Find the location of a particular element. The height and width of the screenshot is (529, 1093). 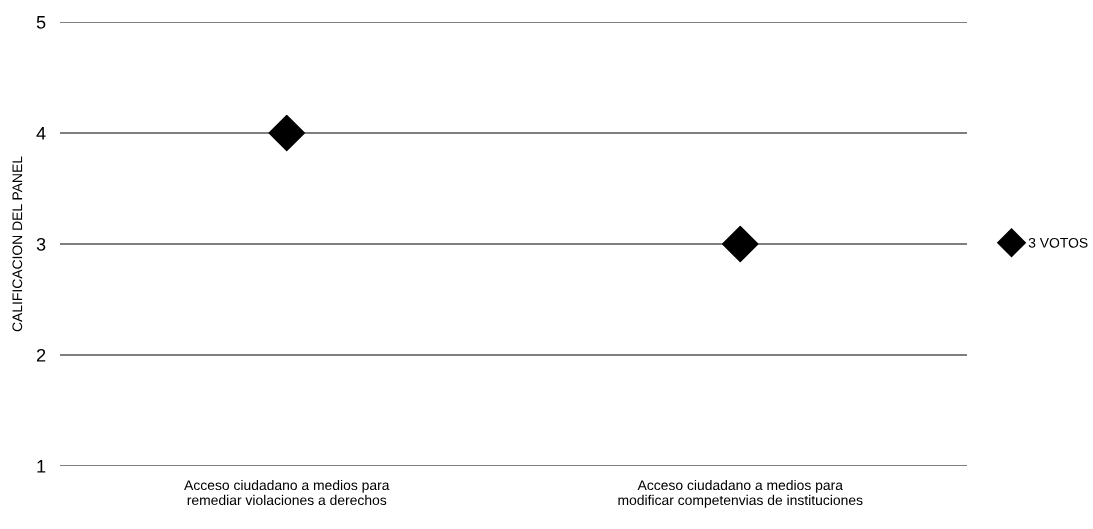

y-axis-title: CALIFICACION DEL PANEL is located at coordinates (17, 244).